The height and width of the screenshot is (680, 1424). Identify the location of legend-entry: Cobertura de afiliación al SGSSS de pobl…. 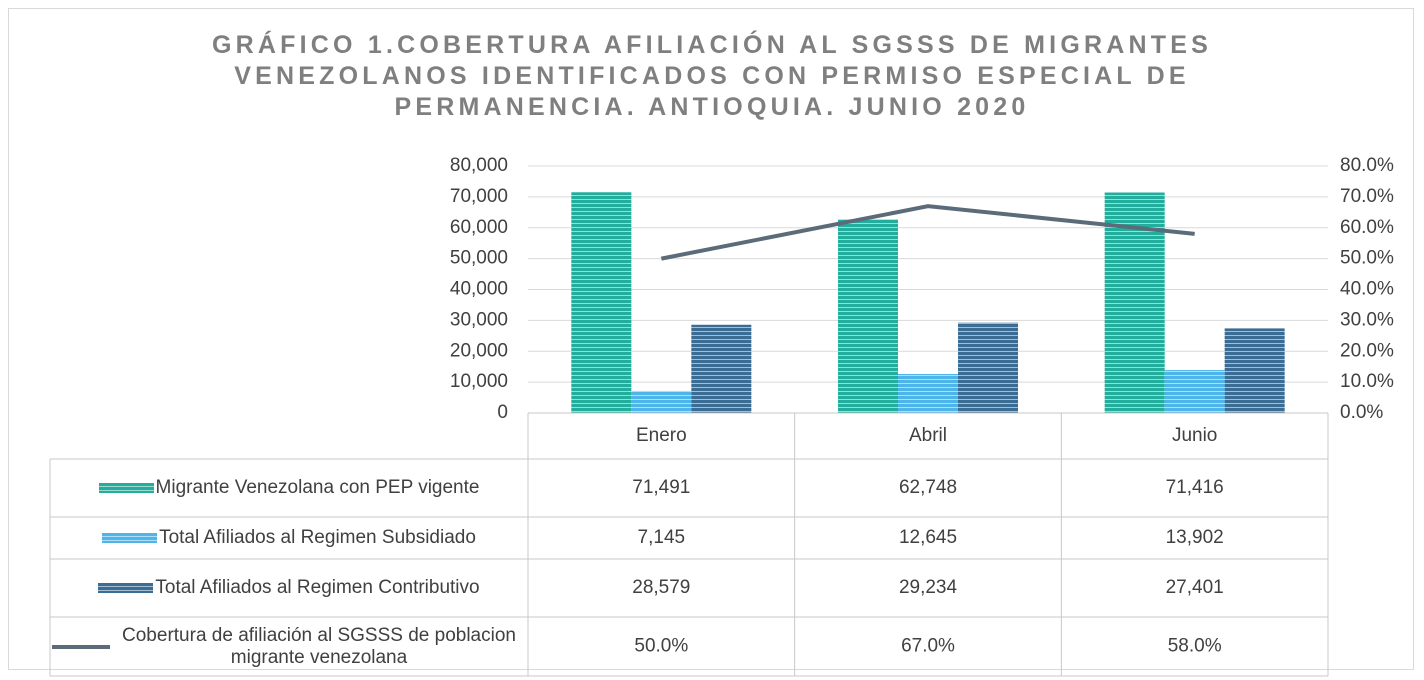
(289, 646).